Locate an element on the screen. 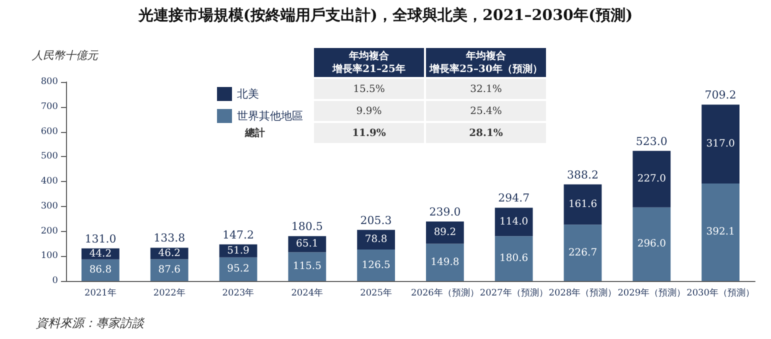  data-label: 317.0 is located at coordinates (720, 144).